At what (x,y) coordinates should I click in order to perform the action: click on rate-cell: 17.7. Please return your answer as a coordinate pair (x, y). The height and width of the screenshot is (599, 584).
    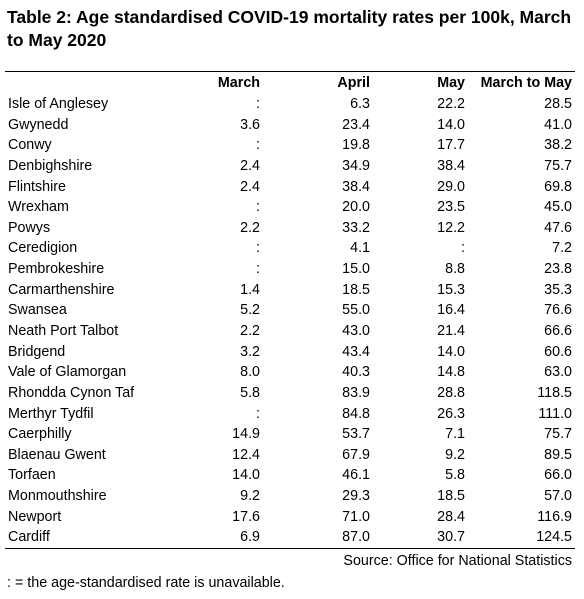
    Looking at the image, I should click on (451, 145).